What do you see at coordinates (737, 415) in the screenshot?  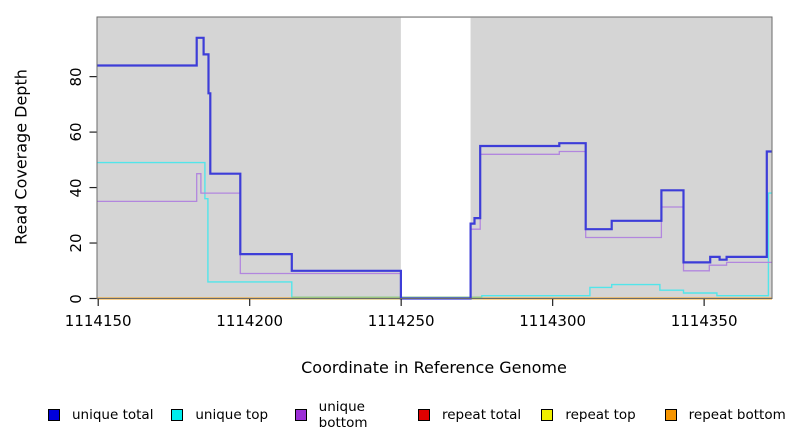 I see `legend-label: repeat bottom` at bounding box center [737, 415].